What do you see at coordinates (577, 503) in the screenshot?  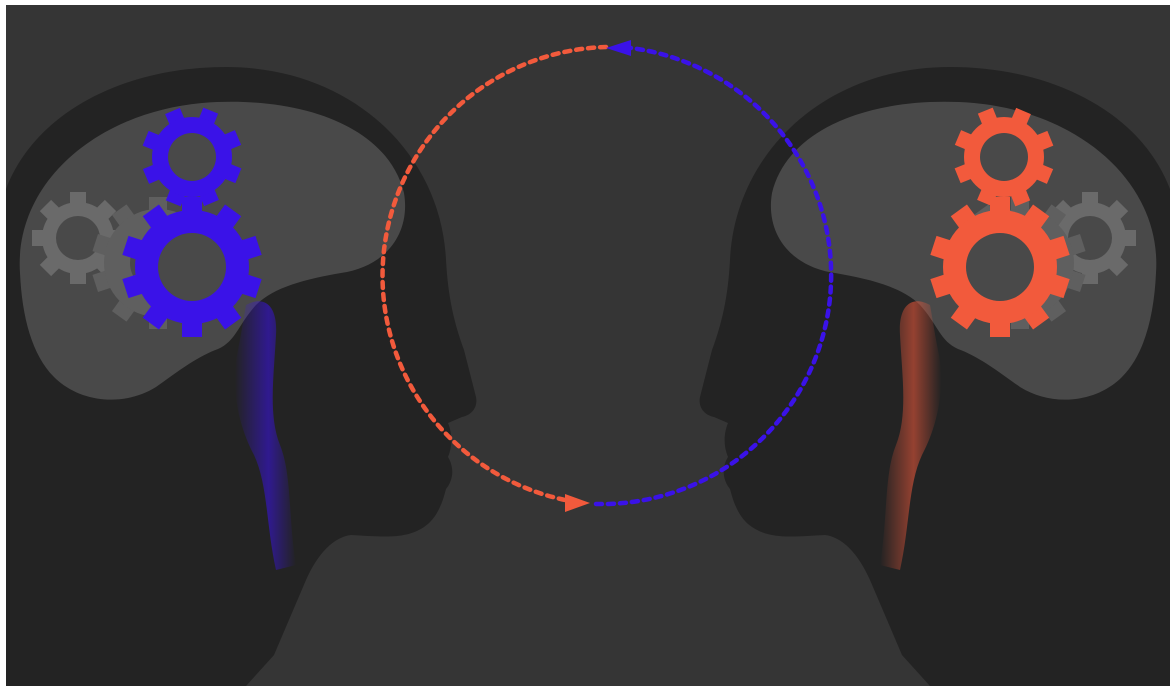 I see `arrow-right-icon` at bounding box center [577, 503].